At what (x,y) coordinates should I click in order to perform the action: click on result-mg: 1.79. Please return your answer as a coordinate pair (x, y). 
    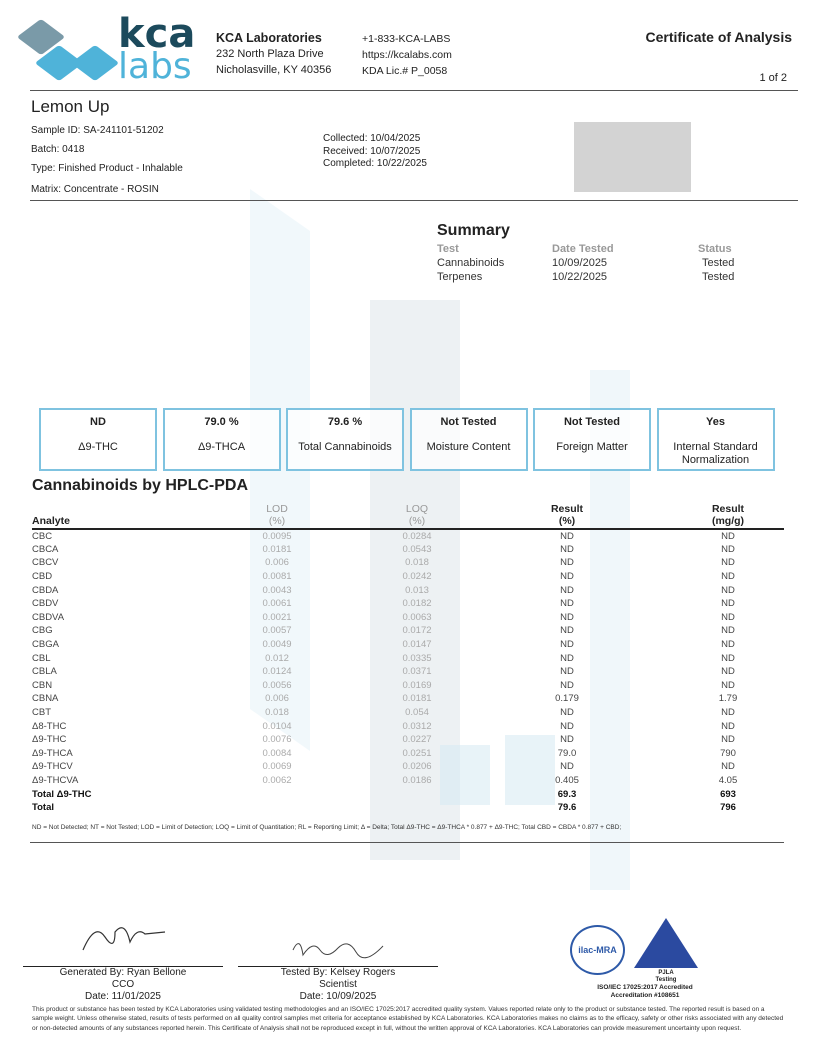
    Looking at the image, I should click on (728, 699).